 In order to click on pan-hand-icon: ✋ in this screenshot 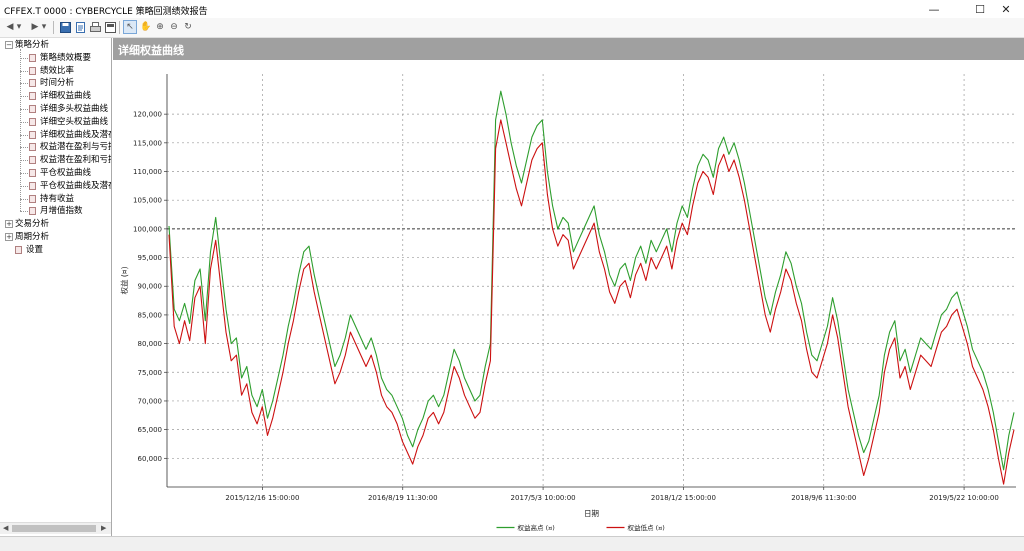, I will do `click(146, 27)`.